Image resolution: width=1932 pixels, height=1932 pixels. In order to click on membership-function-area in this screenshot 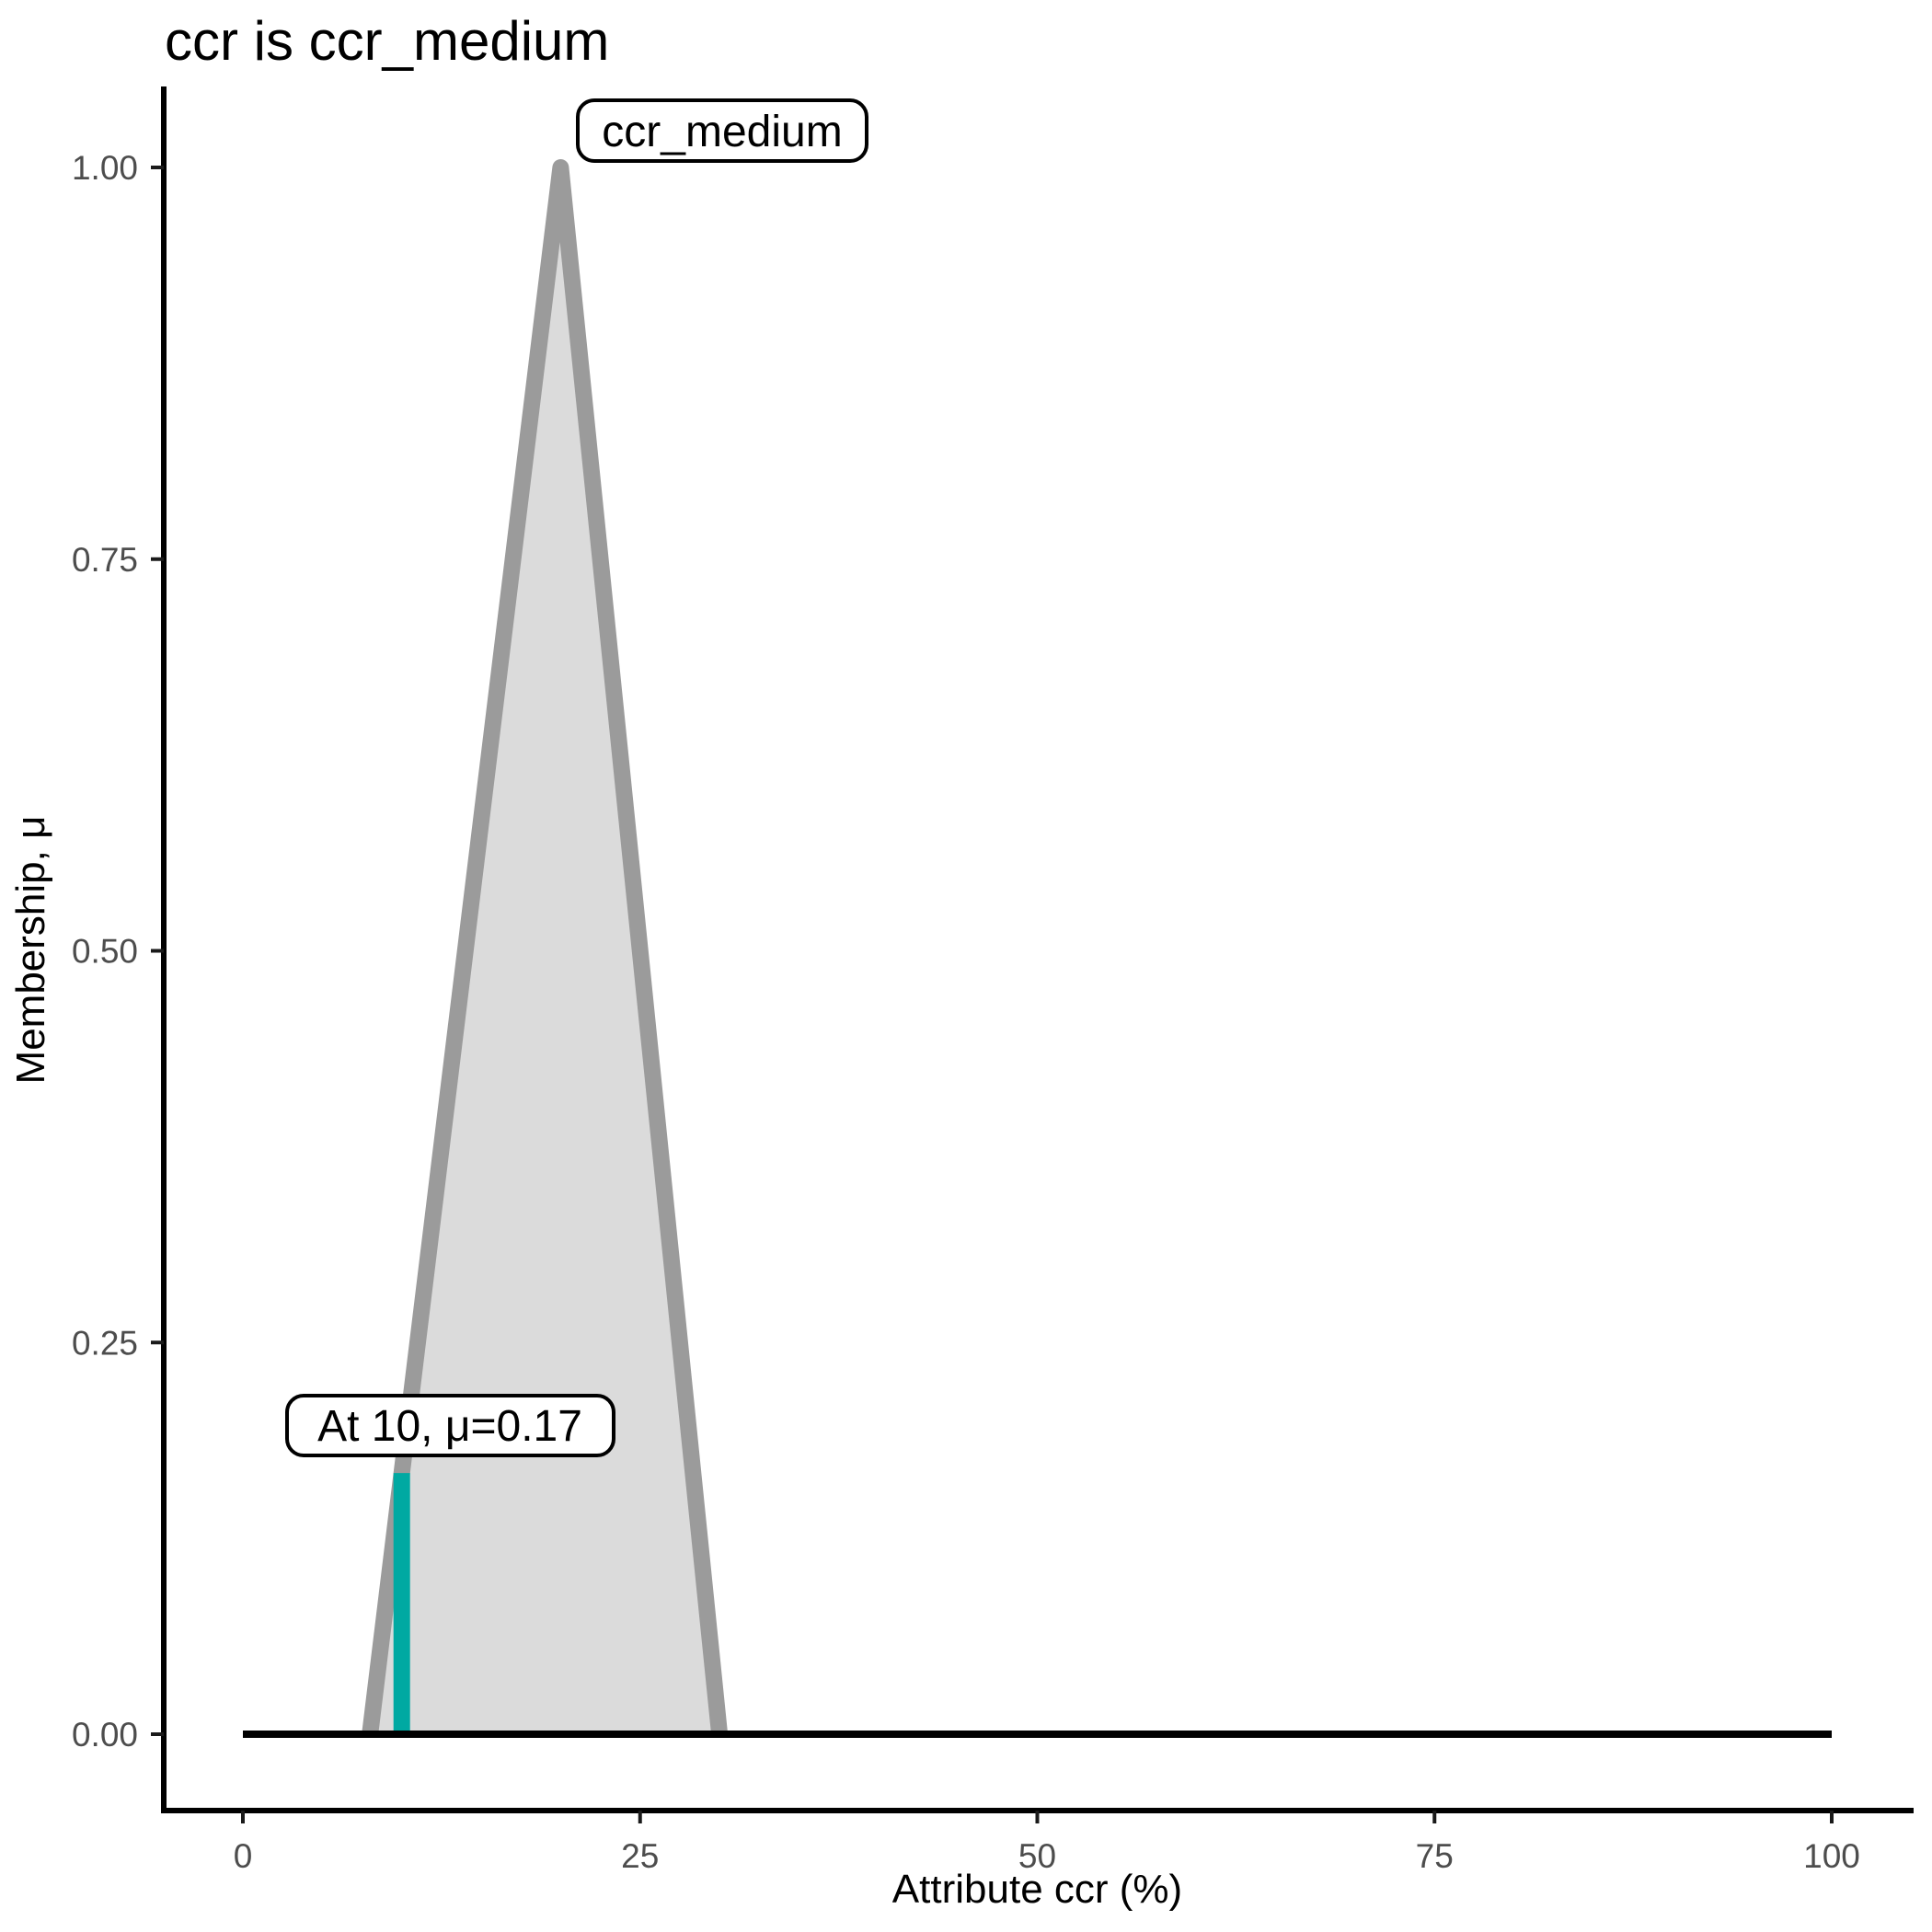, I will do `click(545, 951)`.